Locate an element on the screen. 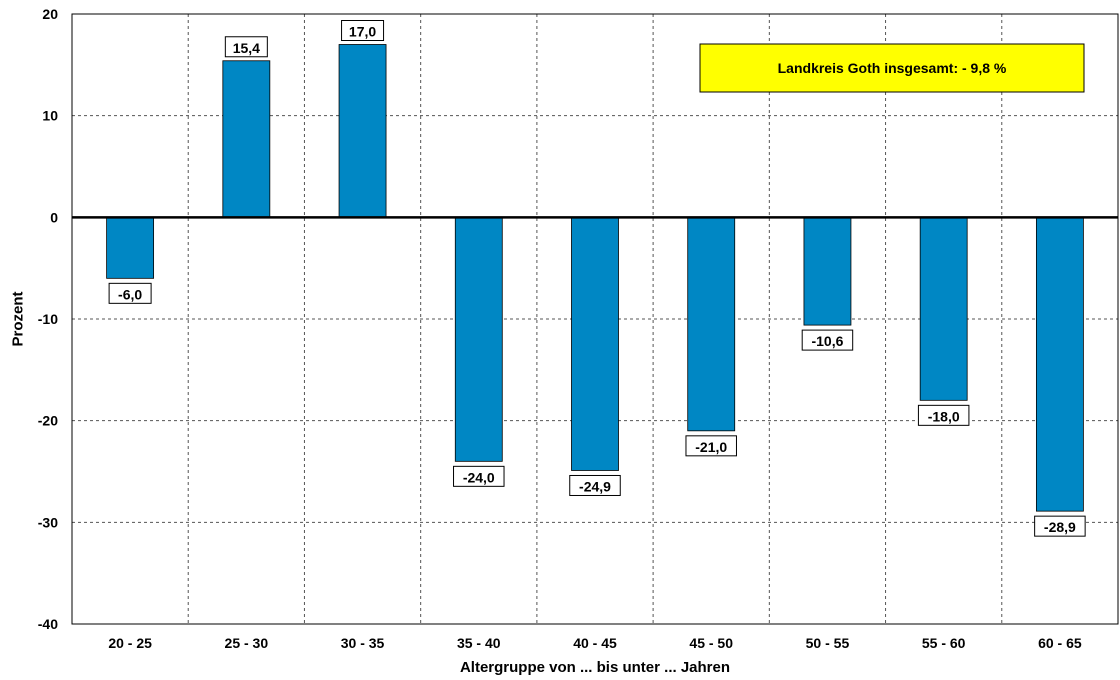 Image resolution: width=1120 pixels, height=680 pixels. x-tick-label: 30 - 35 is located at coordinates (363, 643).